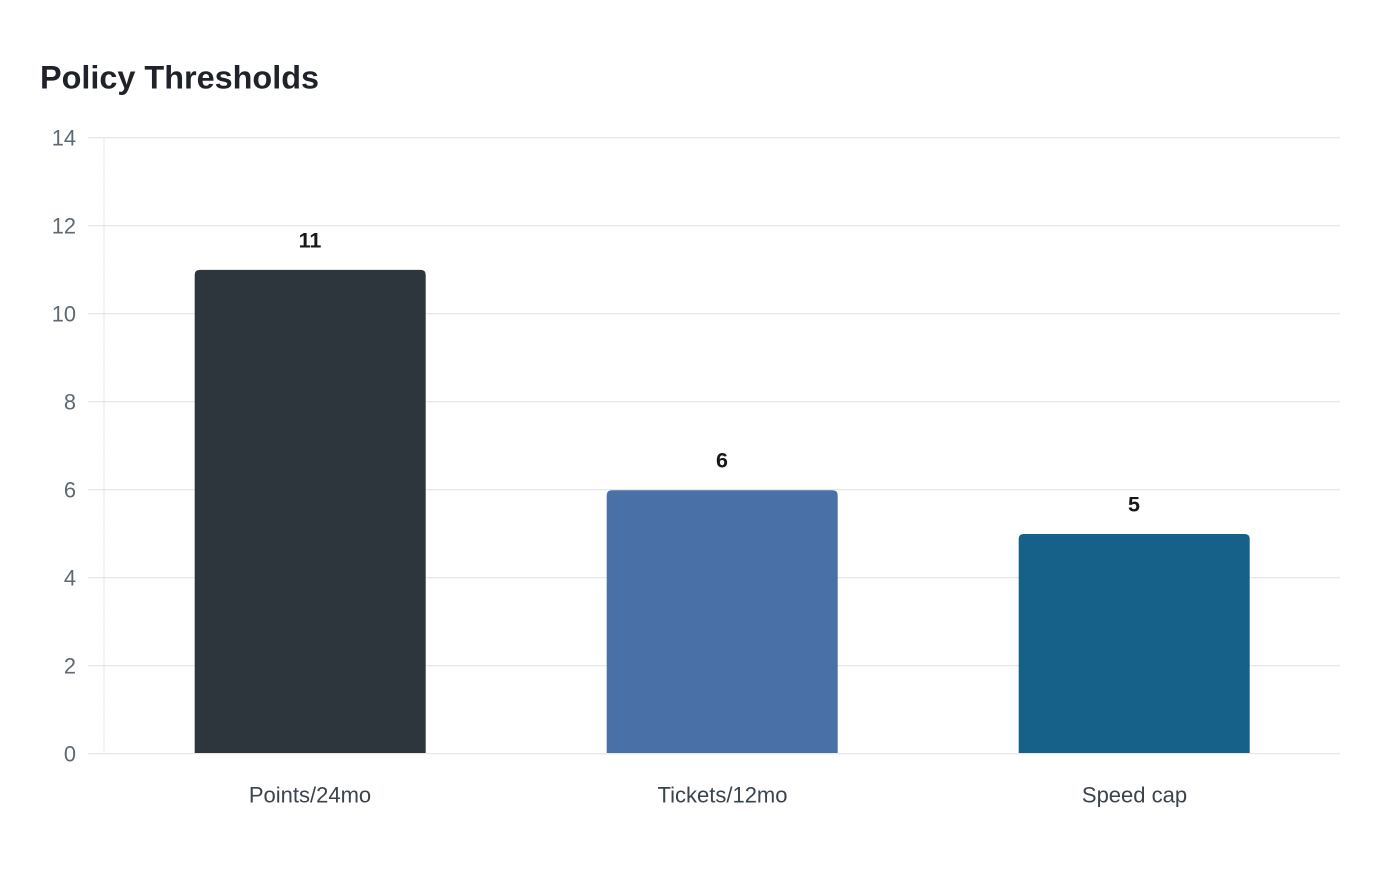 The height and width of the screenshot is (880, 1400). Describe the element at coordinates (1134, 505) in the screenshot. I see `svg-text: 5` at that location.